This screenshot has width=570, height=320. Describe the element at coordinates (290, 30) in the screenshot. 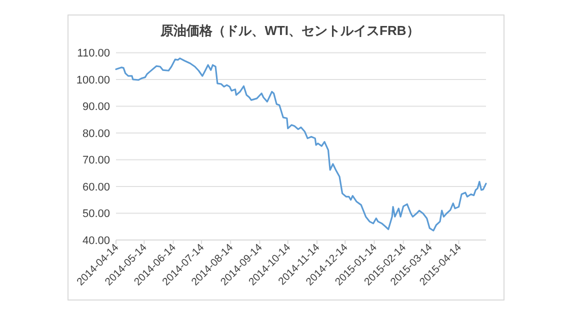

I see `chart-title: 原油価格（ドル、WTI、セントルイスFRB）` at that location.